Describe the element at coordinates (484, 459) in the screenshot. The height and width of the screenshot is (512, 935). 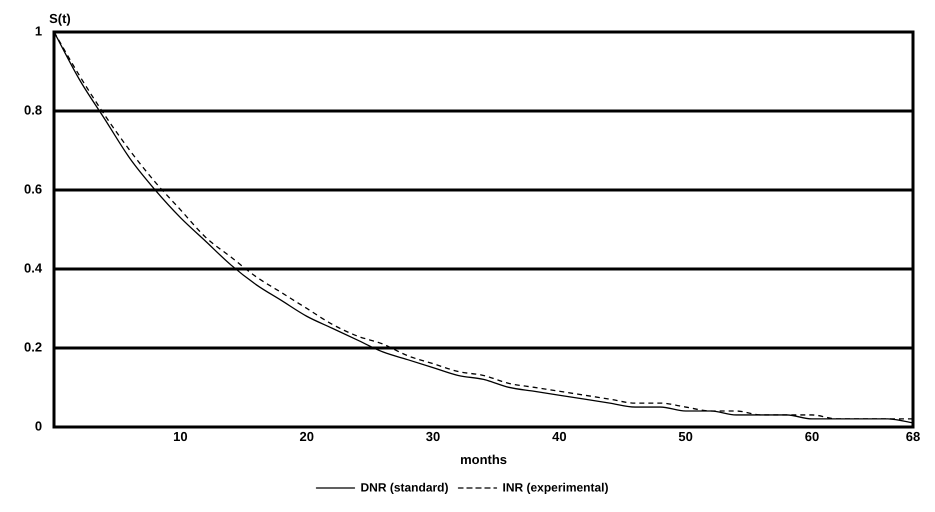
I see `x-axis-title: months` at that location.